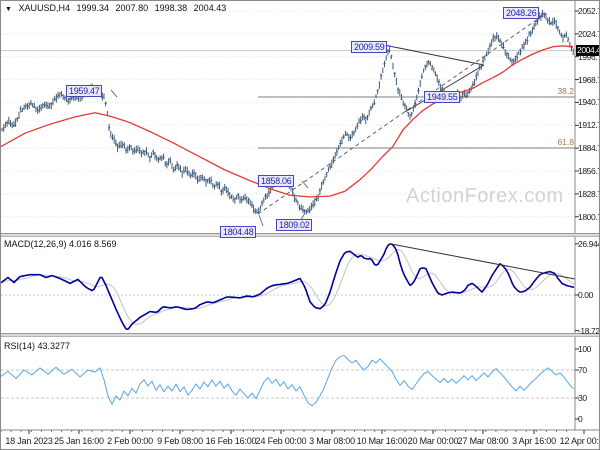  Describe the element at coordinates (300, 235) in the screenshot. I see `panel-separator-main-macd` at that location.